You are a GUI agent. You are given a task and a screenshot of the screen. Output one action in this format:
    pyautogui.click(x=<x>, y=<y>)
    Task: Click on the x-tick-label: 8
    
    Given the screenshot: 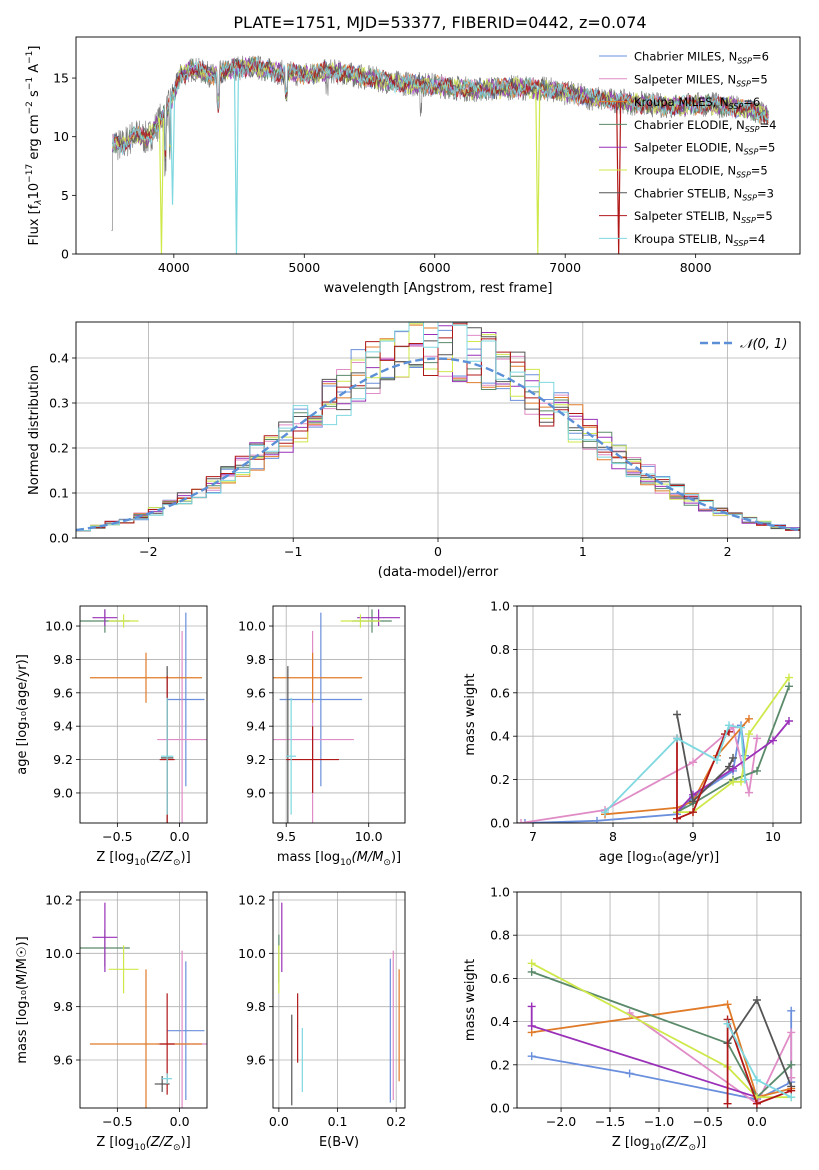 What is the action you would take?
    pyautogui.click(x=613, y=836)
    